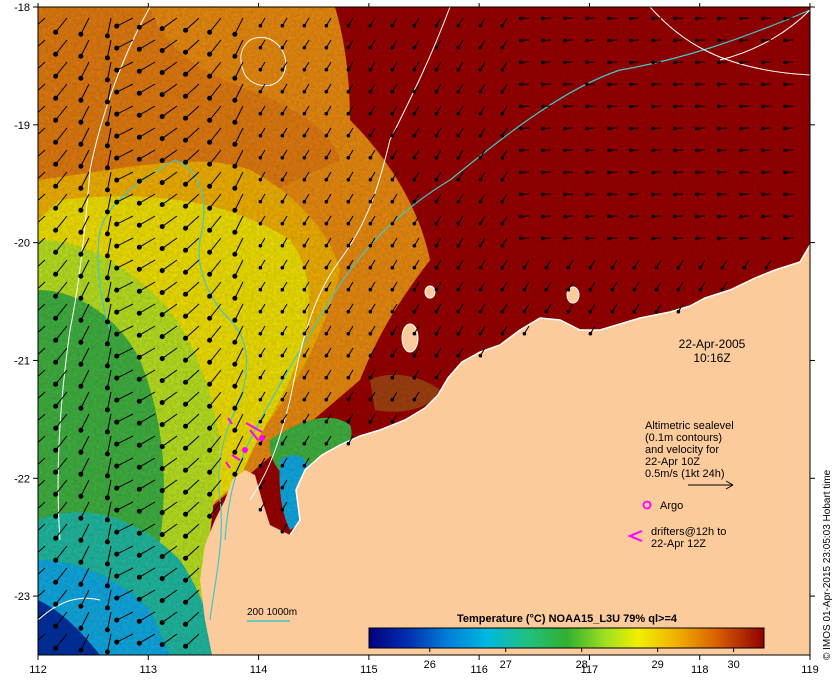 The height and width of the screenshot is (680, 840). I want to click on drifters-line: drifters@12h to, so click(689, 532).